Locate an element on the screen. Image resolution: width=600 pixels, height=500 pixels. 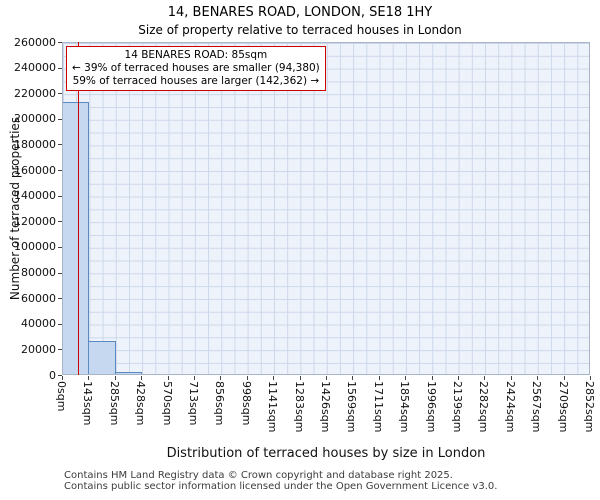
x-tick-label: 2567sqm is located at coordinates (537, 407).